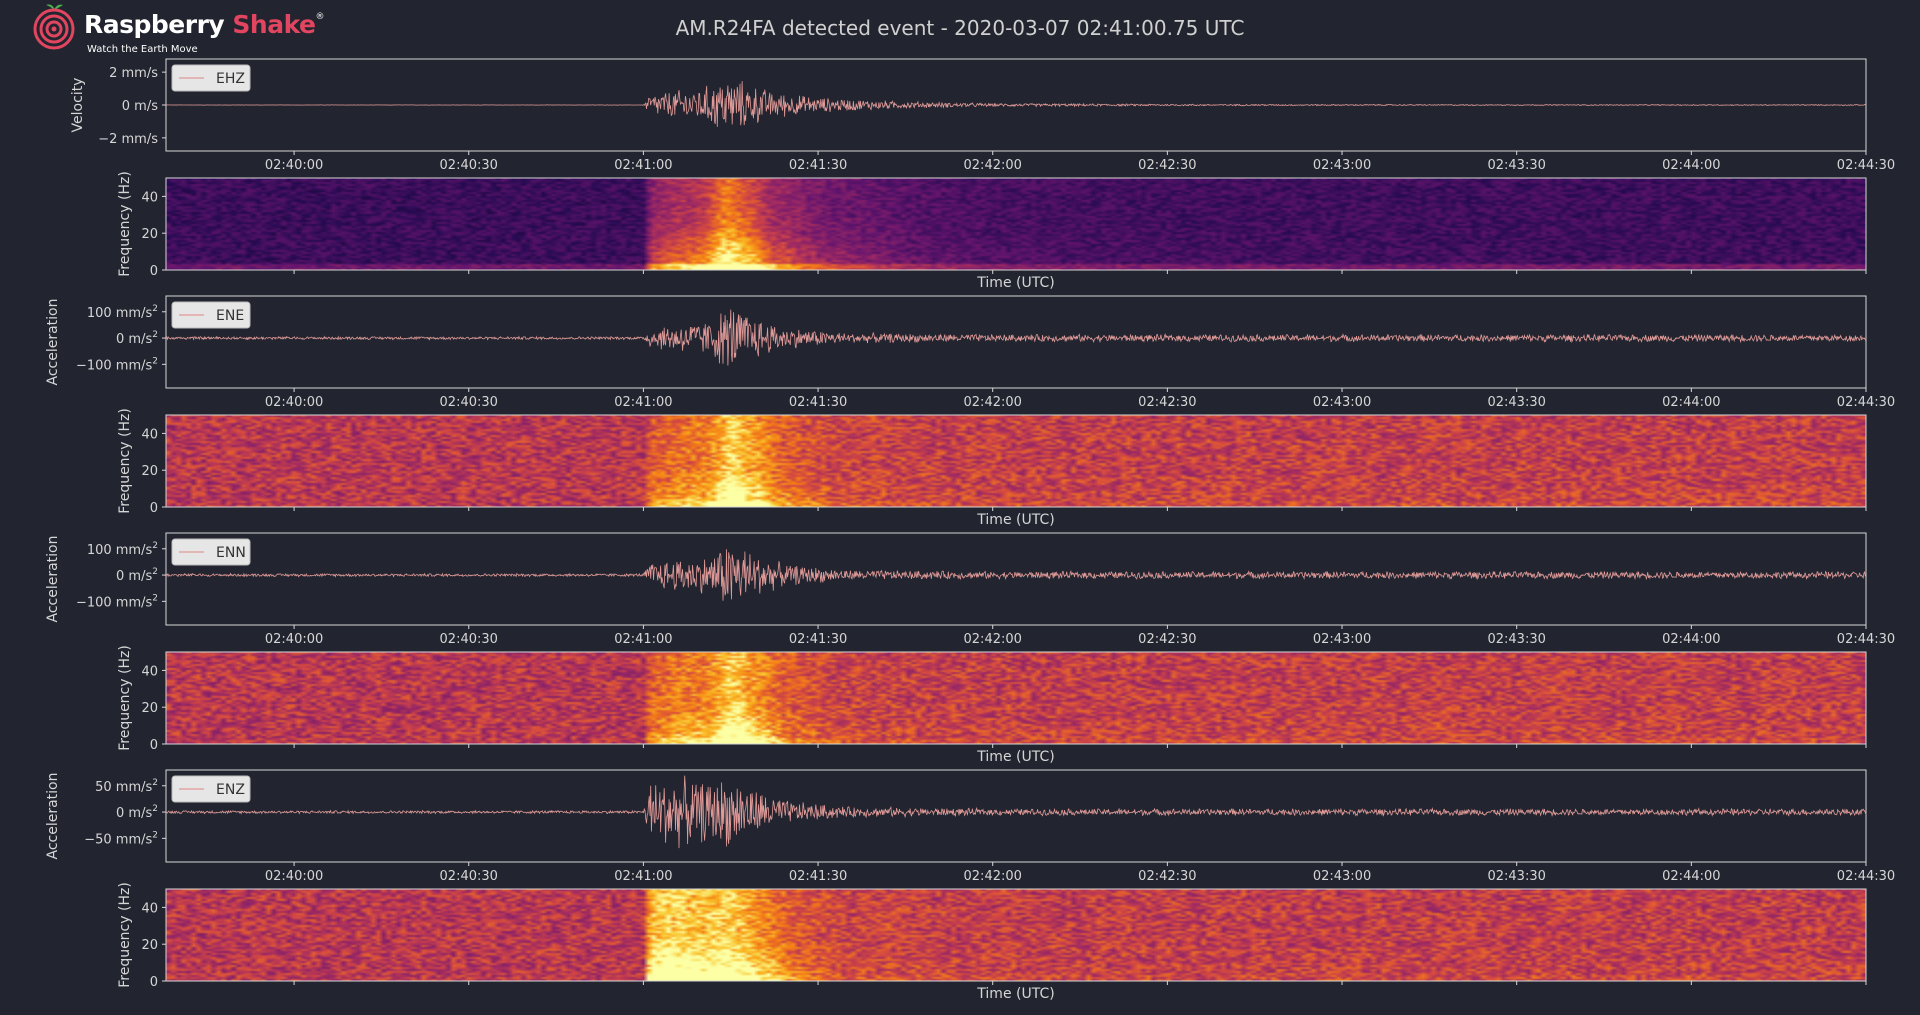  I want to click on legend-label: ENE, so click(230, 316).